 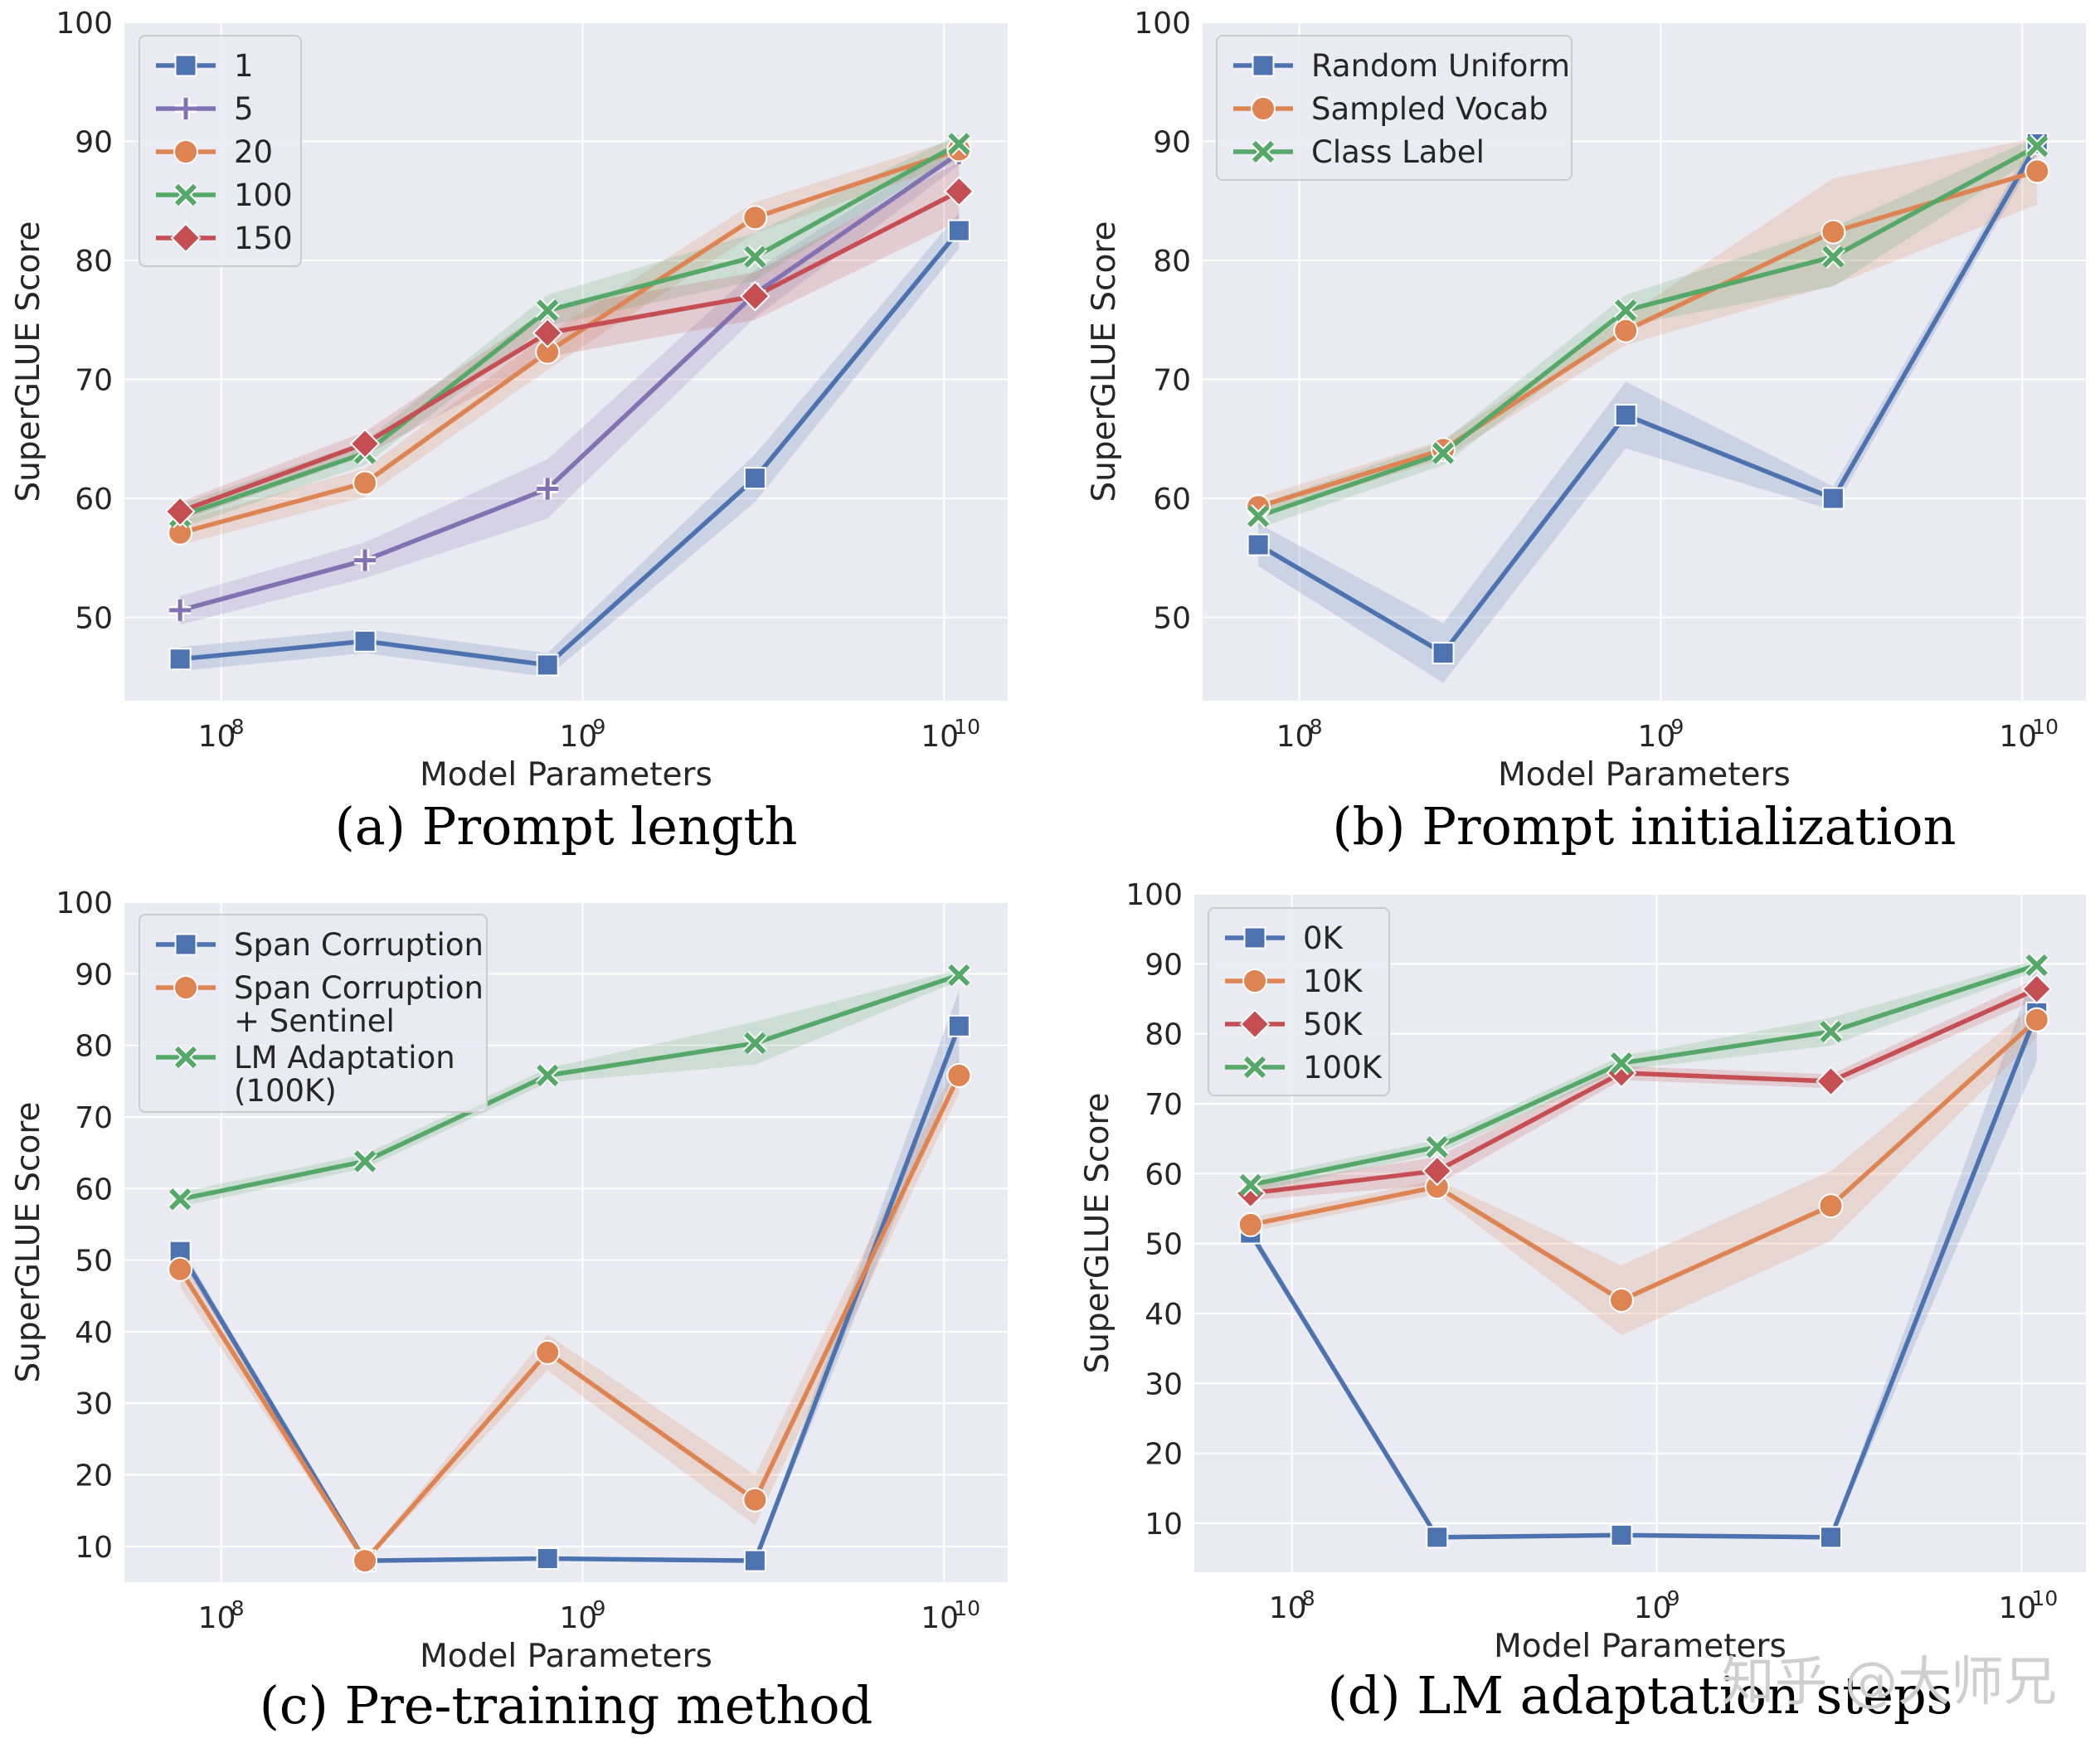 What do you see at coordinates (1429, 109) in the screenshot?
I see `legend-label: Sampled Vocab` at bounding box center [1429, 109].